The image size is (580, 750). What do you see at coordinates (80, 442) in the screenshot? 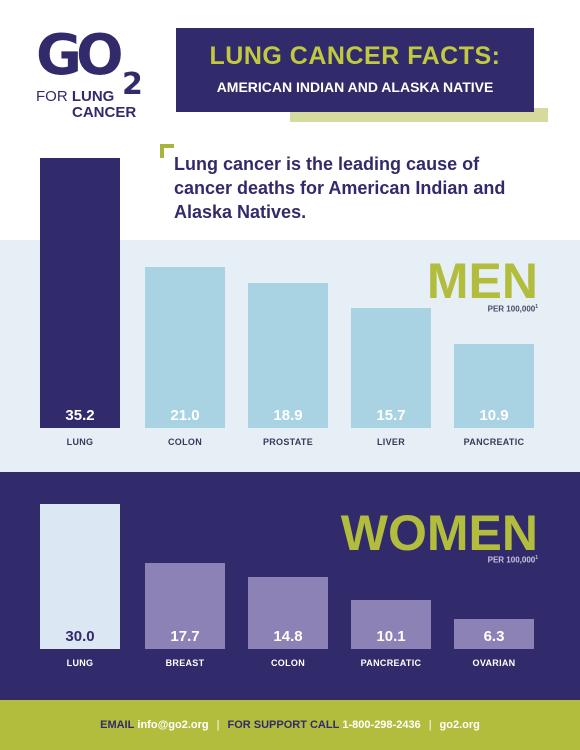
I see `men-category-label: LUNG` at bounding box center [80, 442].